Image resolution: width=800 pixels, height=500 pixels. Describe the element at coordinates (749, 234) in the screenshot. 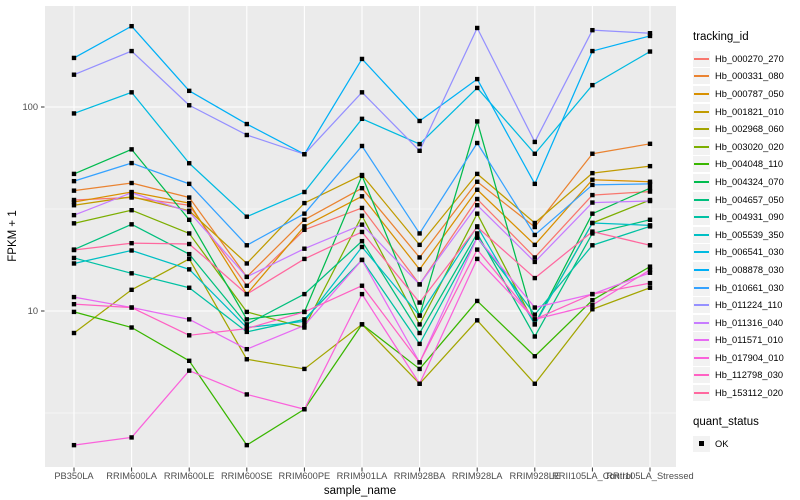

I see `legend-item-label: Hb_005539_350` at that location.